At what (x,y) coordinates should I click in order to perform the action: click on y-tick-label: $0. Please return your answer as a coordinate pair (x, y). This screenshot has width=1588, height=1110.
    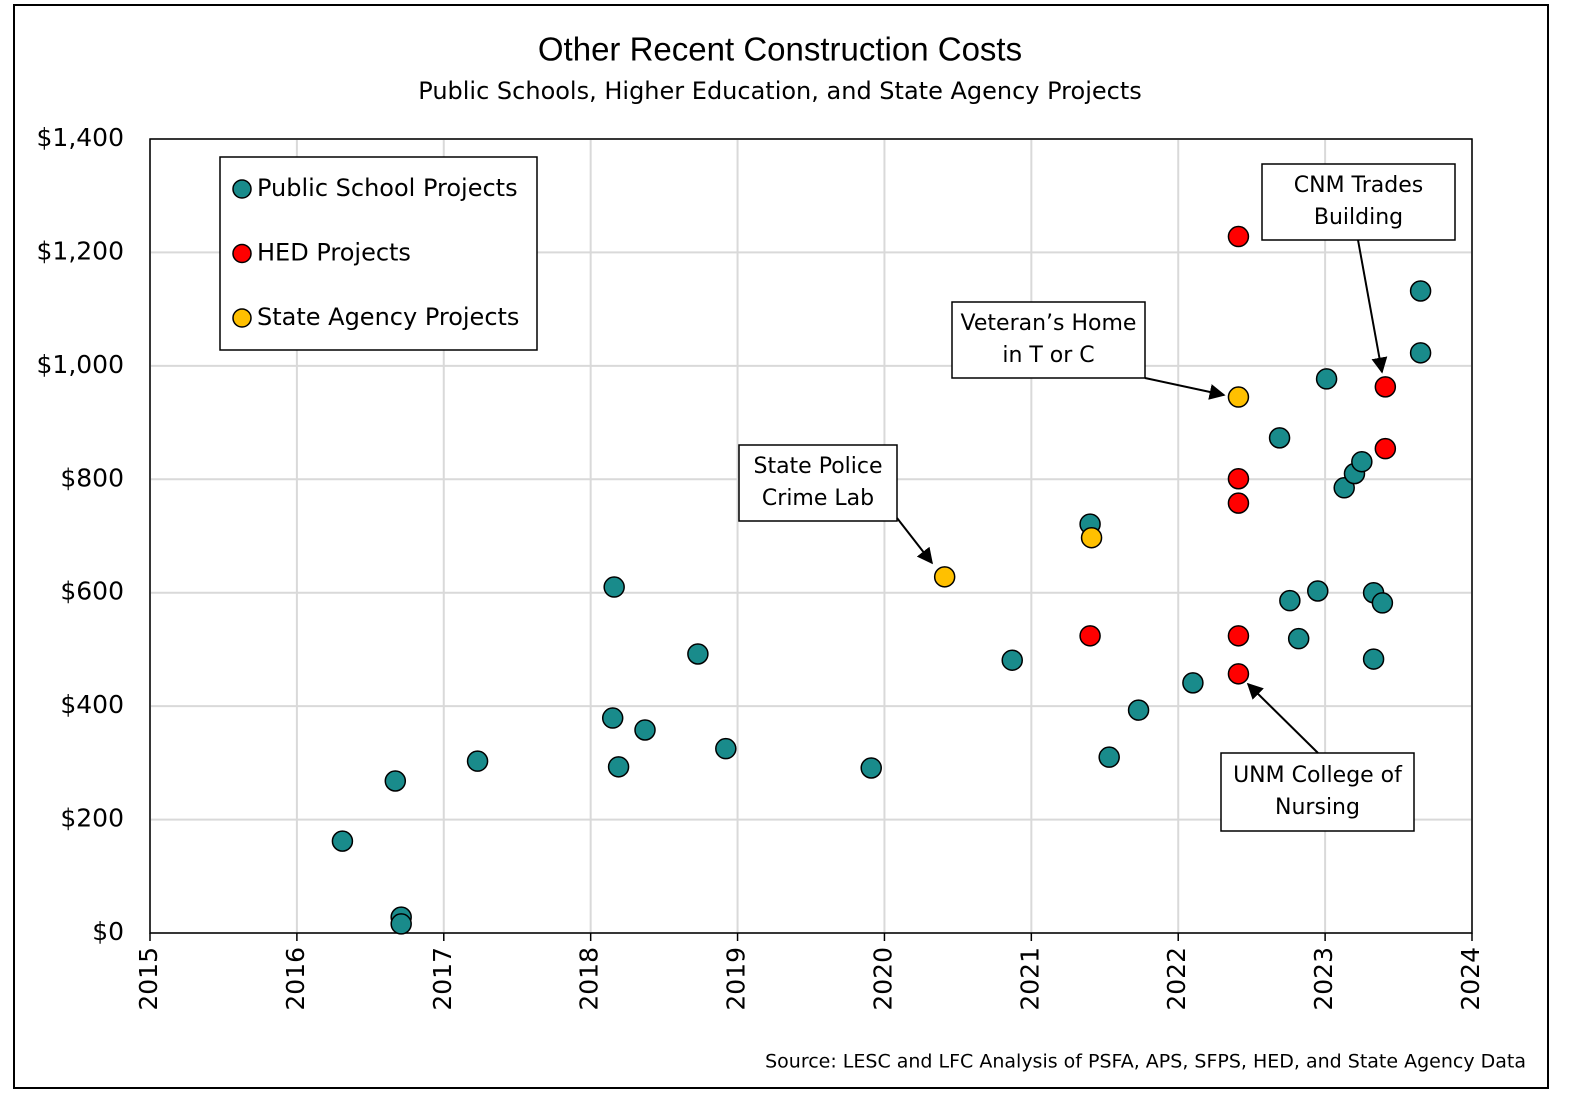
    Looking at the image, I should click on (108, 931).